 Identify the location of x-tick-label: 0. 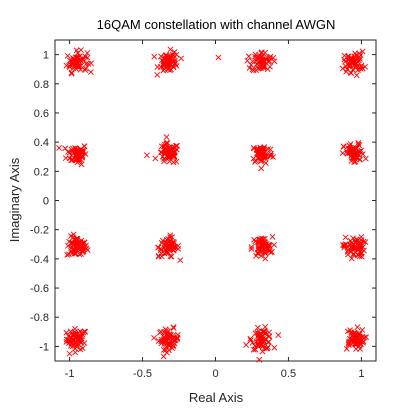
(215, 374).